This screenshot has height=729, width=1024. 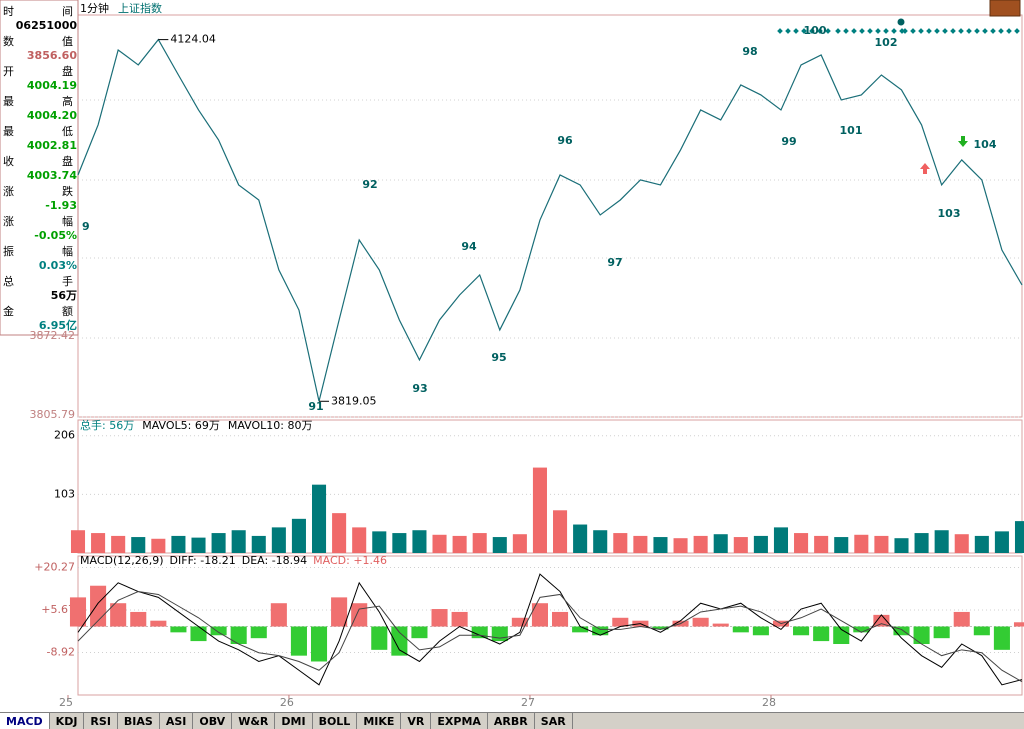 I want to click on wave-label: 102, so click(x=886, y=42).